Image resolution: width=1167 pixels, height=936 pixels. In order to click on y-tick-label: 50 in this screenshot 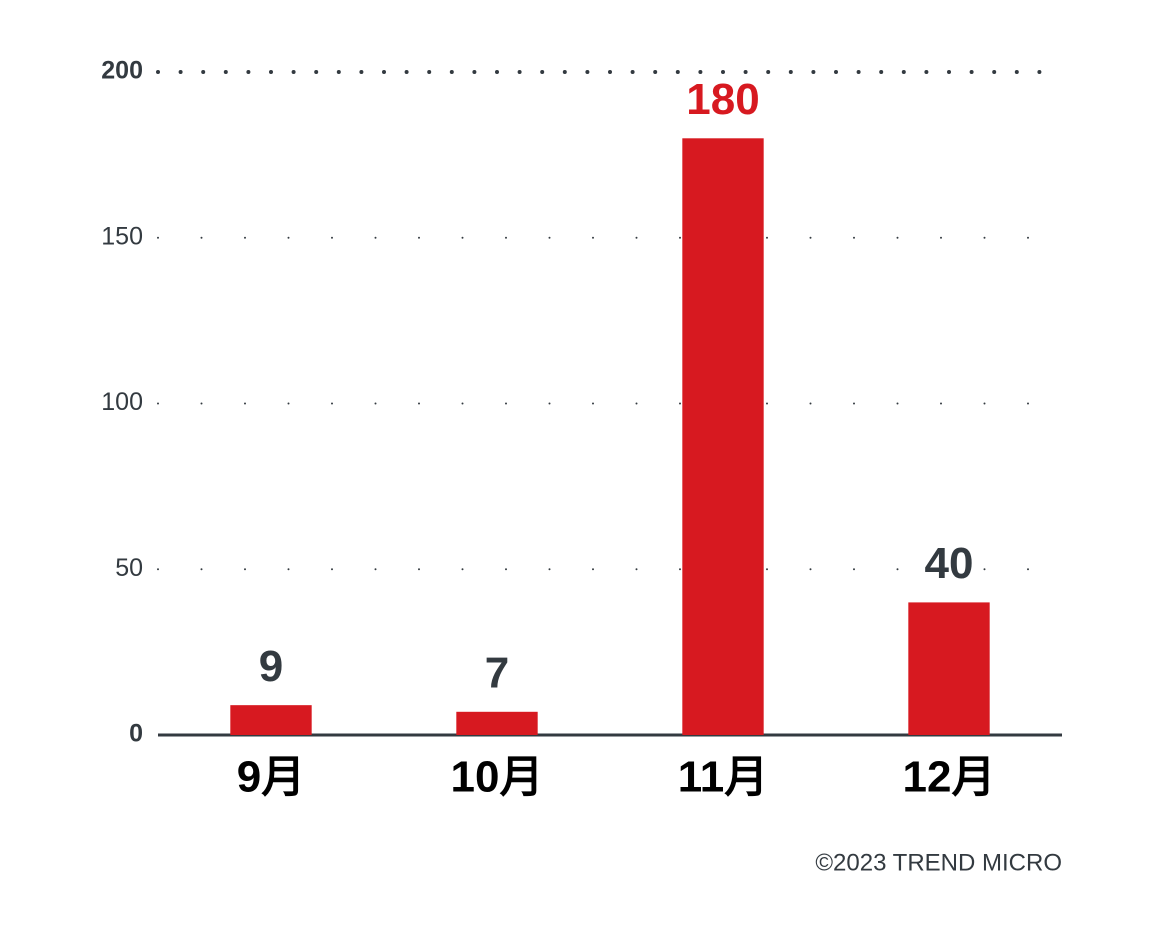, I will do `click(129, 568)`.